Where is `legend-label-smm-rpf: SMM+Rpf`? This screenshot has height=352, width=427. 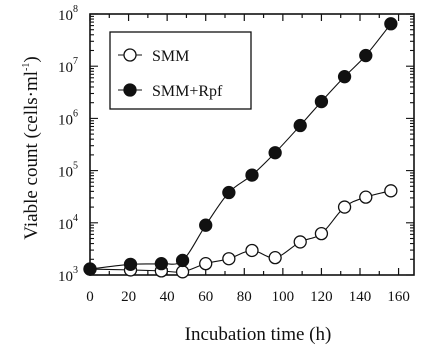 legend-label-smm-rpf: SMM+Rpf is located at coordinates (187, 91).